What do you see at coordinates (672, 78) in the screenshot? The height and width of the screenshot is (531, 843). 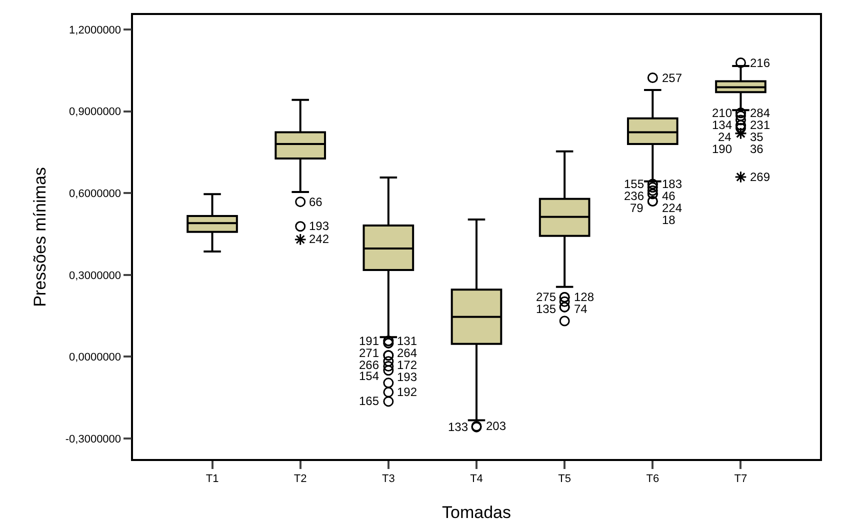 I see `annotation: 257` at bounding box center [672, 78].